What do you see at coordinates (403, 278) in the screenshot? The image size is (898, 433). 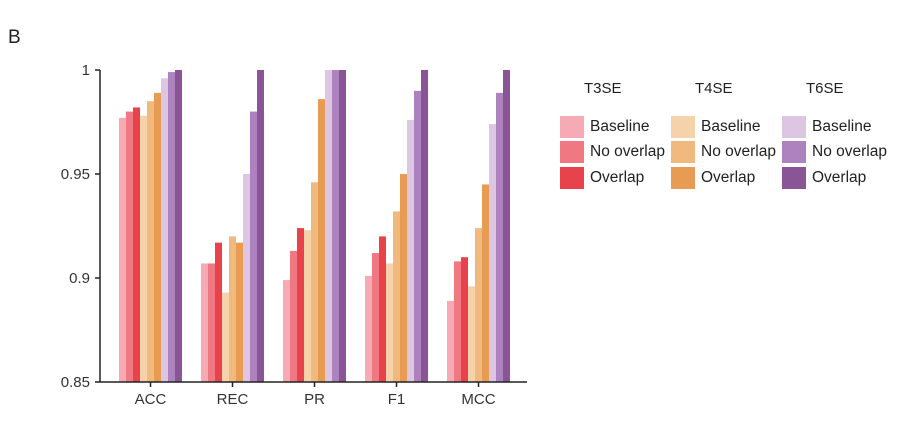 I see `bar-f1-t4se-overlap` at bounding box center [403, 278].